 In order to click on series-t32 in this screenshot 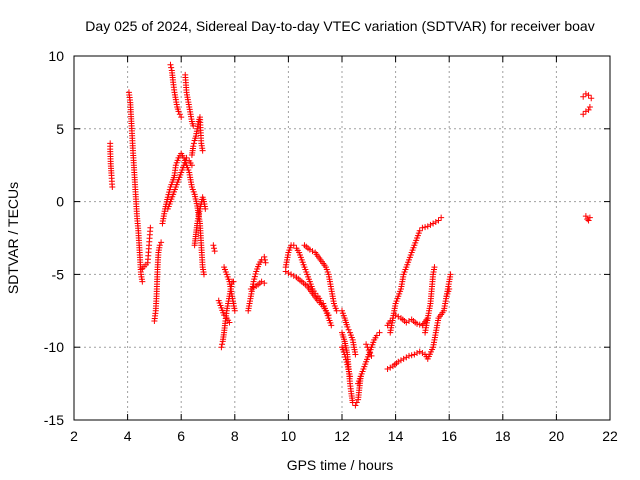, I will do `click(587, 218)`.